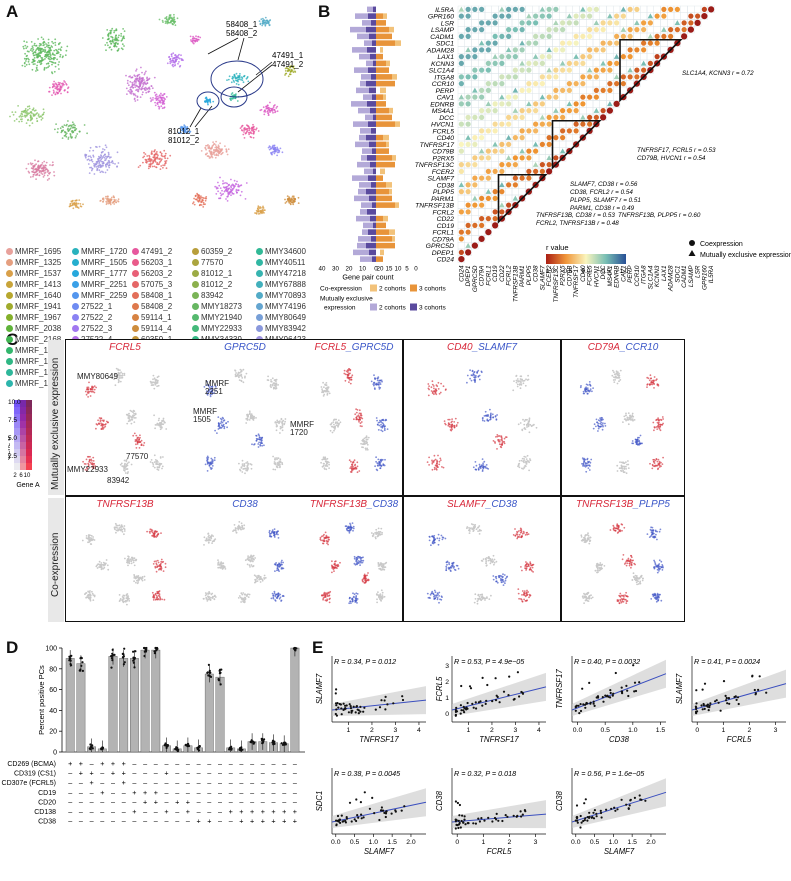 The height and width of the screenshot is (881, 791). Describe the element at coordinates (152, 306) in the screenshot. I see `legend-item: 58408_2` at that location.